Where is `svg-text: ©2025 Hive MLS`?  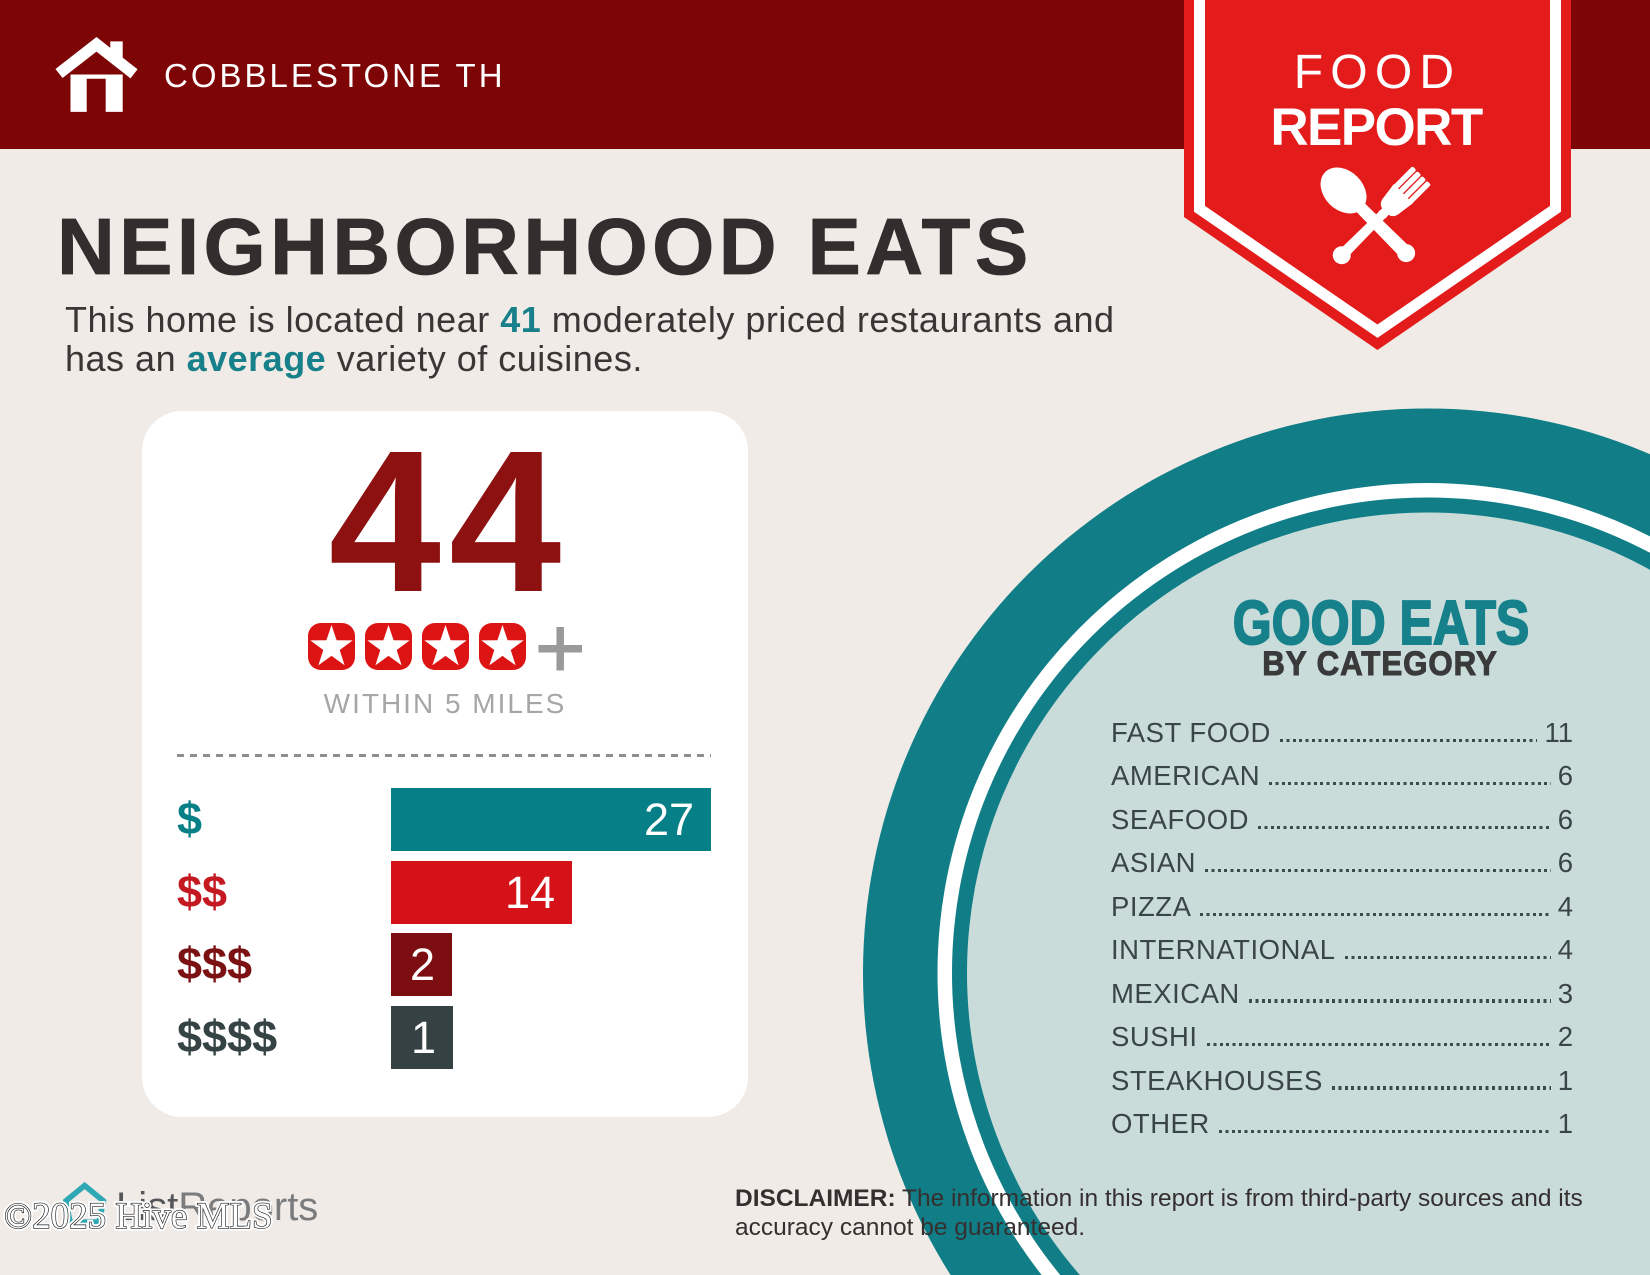 svg-text: ©2025 Hive MLS is located at coordinates (138, 1216).